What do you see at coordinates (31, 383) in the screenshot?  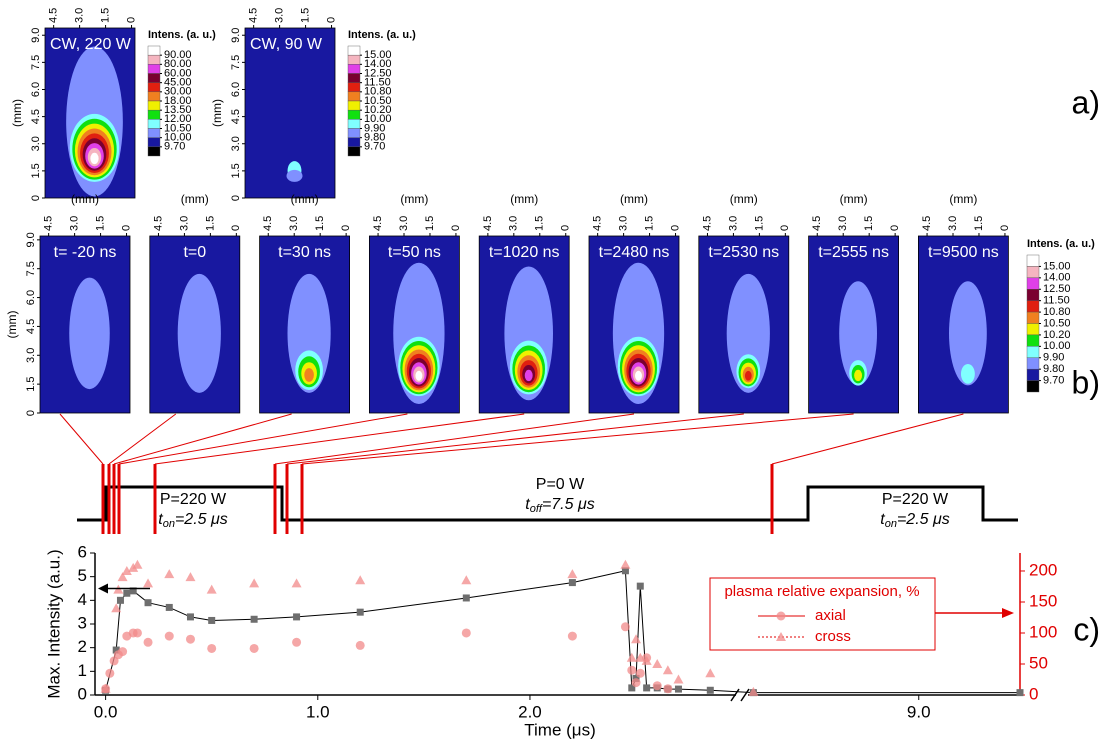 I see `y-tick-label: 1.5` at bounding box center [31, 383].